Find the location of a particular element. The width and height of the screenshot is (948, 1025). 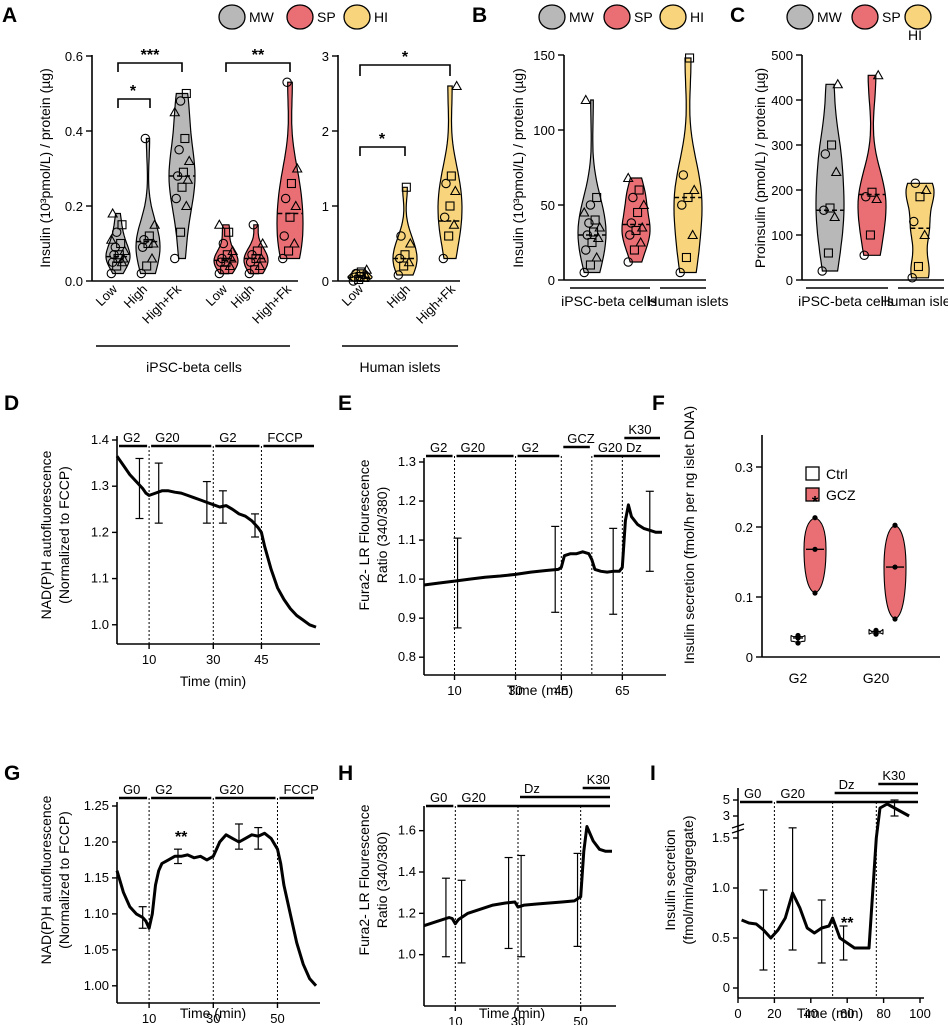

y-tick-label: 1.2 is located at coordinates (100, 531).